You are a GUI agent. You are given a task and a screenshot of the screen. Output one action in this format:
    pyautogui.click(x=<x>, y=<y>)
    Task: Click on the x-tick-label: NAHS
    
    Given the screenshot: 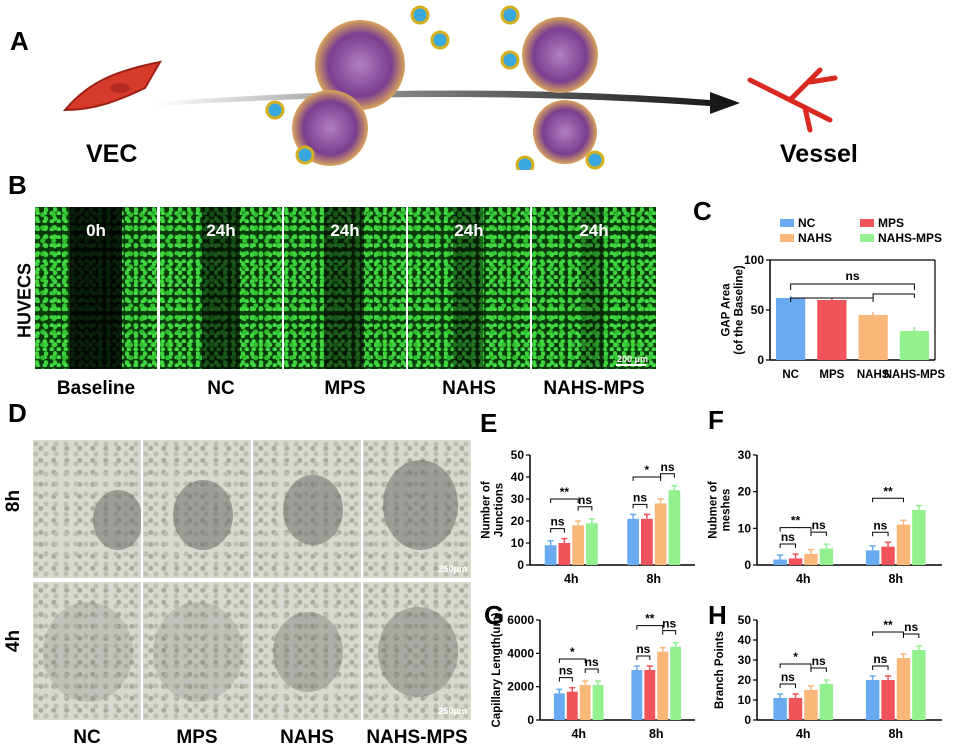 What is the action you would take?
    pyautogui.click(x=873, y=375)
    